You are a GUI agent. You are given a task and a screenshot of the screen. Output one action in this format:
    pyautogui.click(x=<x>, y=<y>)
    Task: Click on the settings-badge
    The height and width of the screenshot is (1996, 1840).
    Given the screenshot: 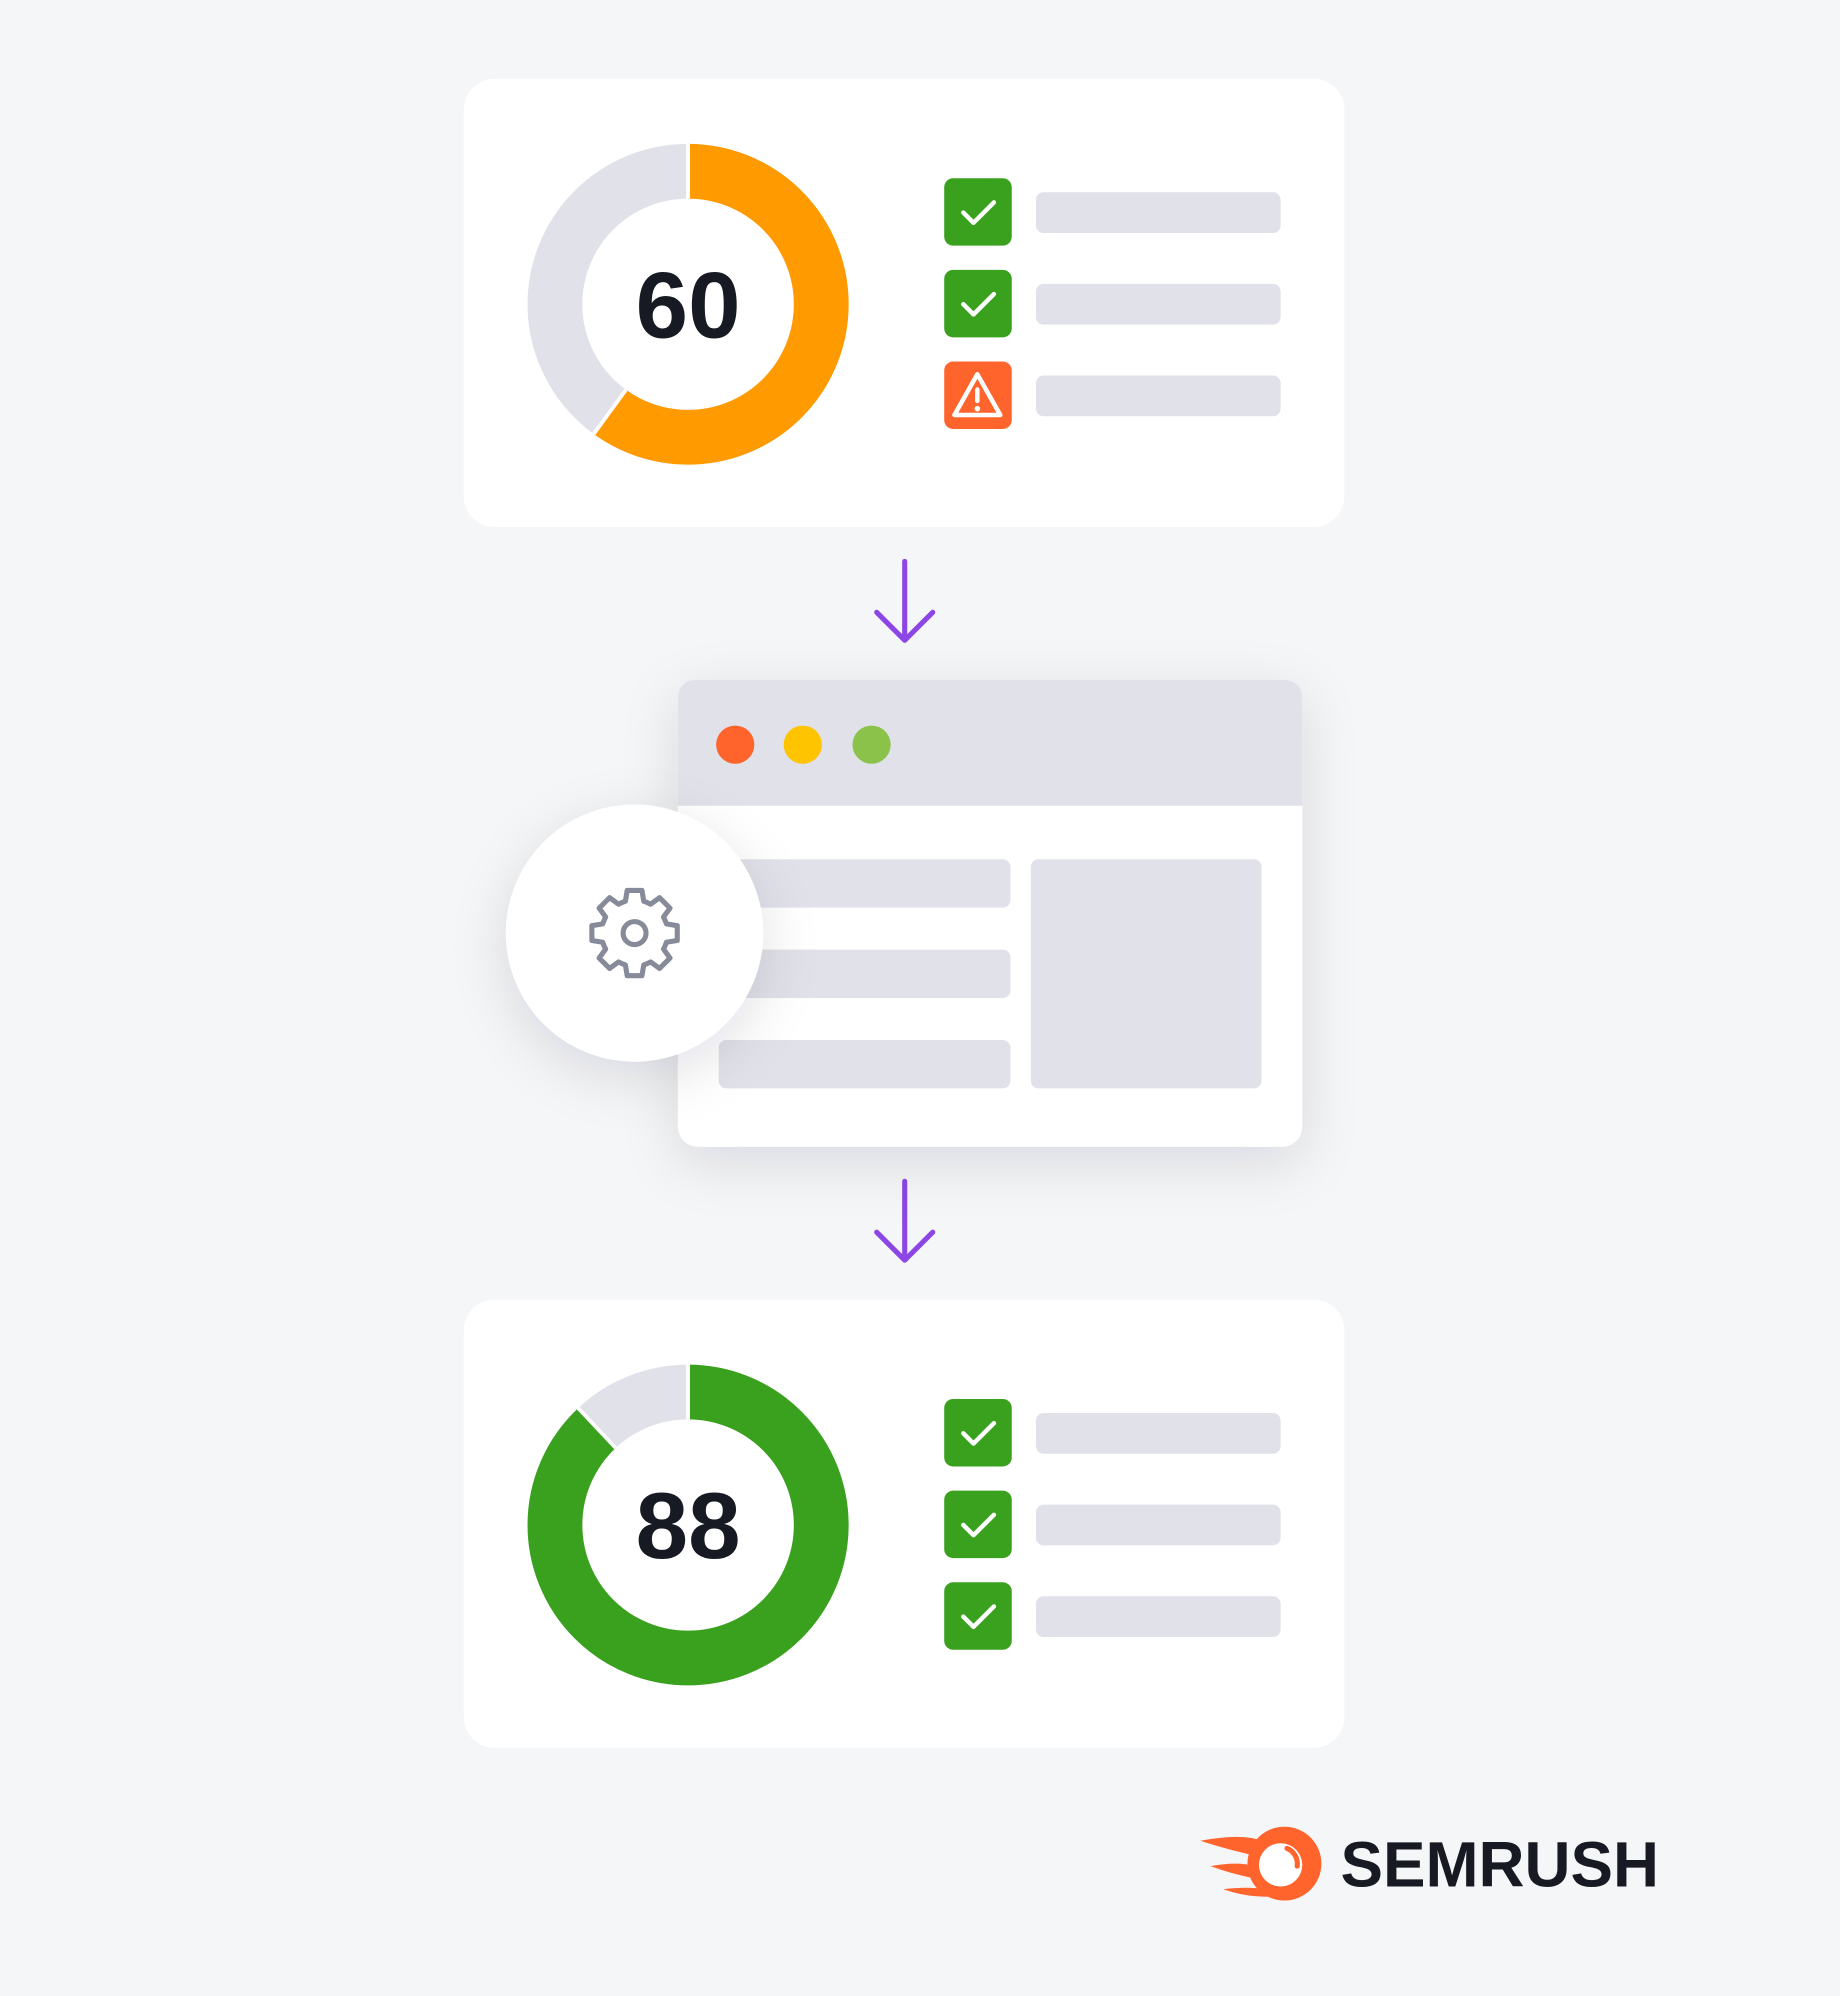 What is the action you would take?
    pyautogui.click(x=634, y=933)
    